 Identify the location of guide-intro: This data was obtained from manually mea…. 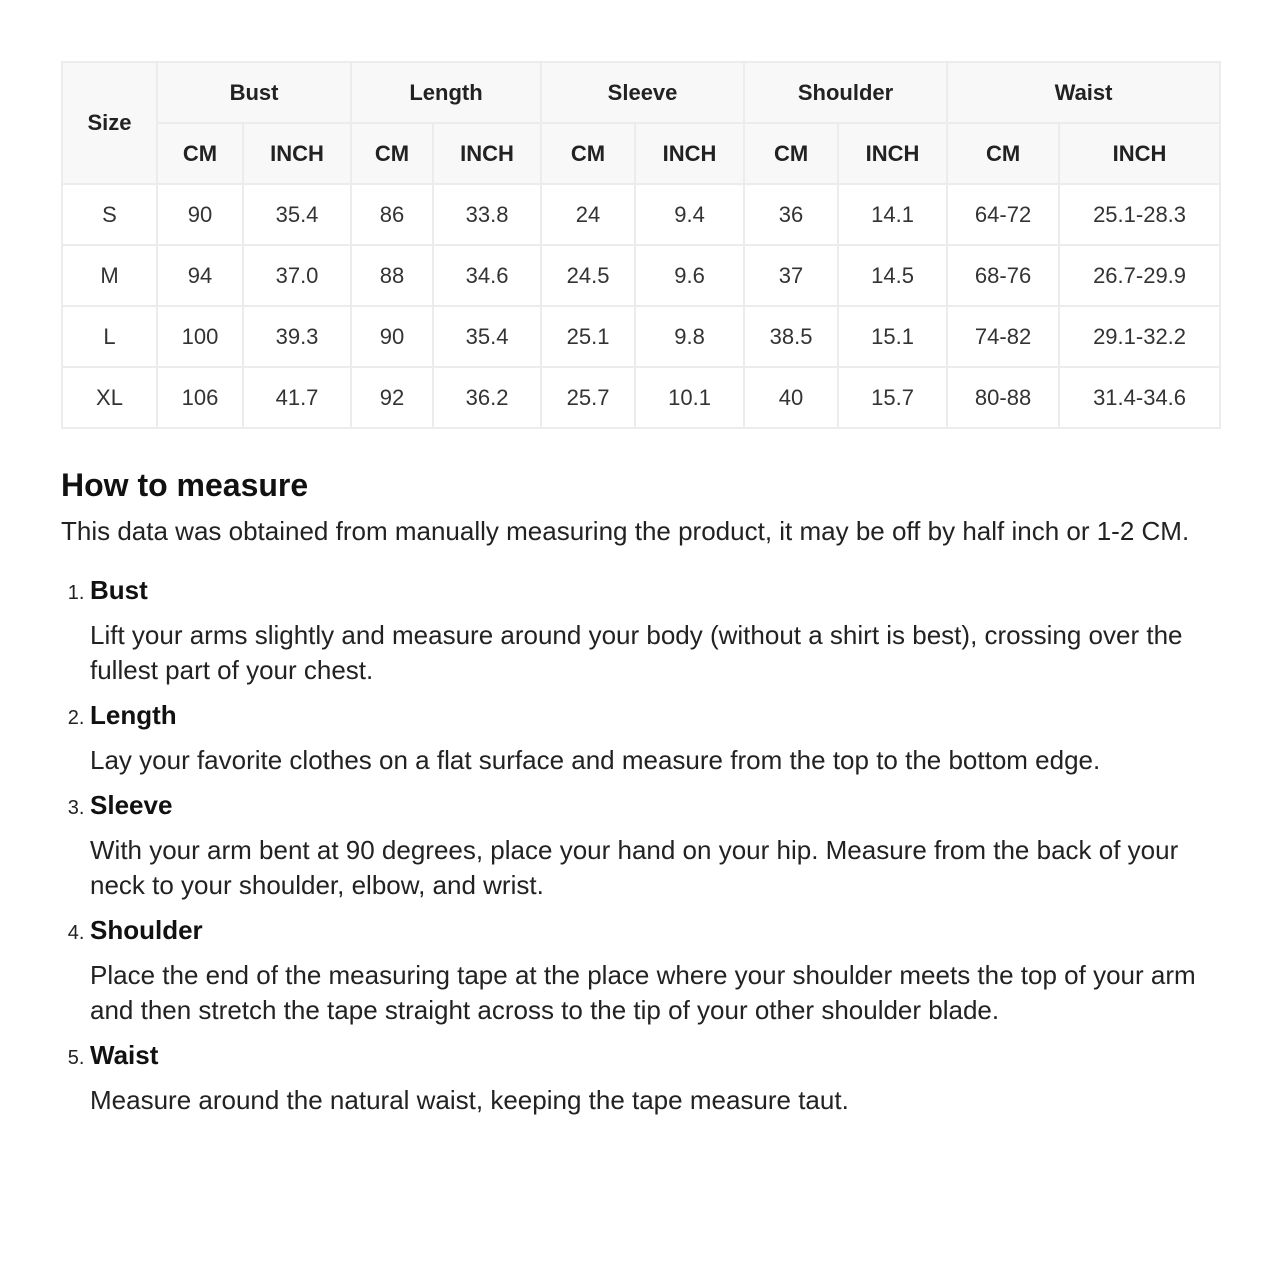
(625, 531).